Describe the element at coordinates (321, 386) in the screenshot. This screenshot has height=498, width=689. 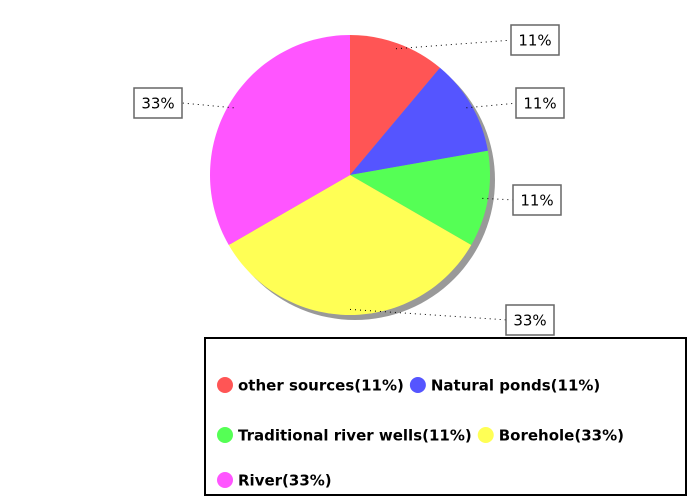
I see `legend-label: other sources(11%)` at that location.